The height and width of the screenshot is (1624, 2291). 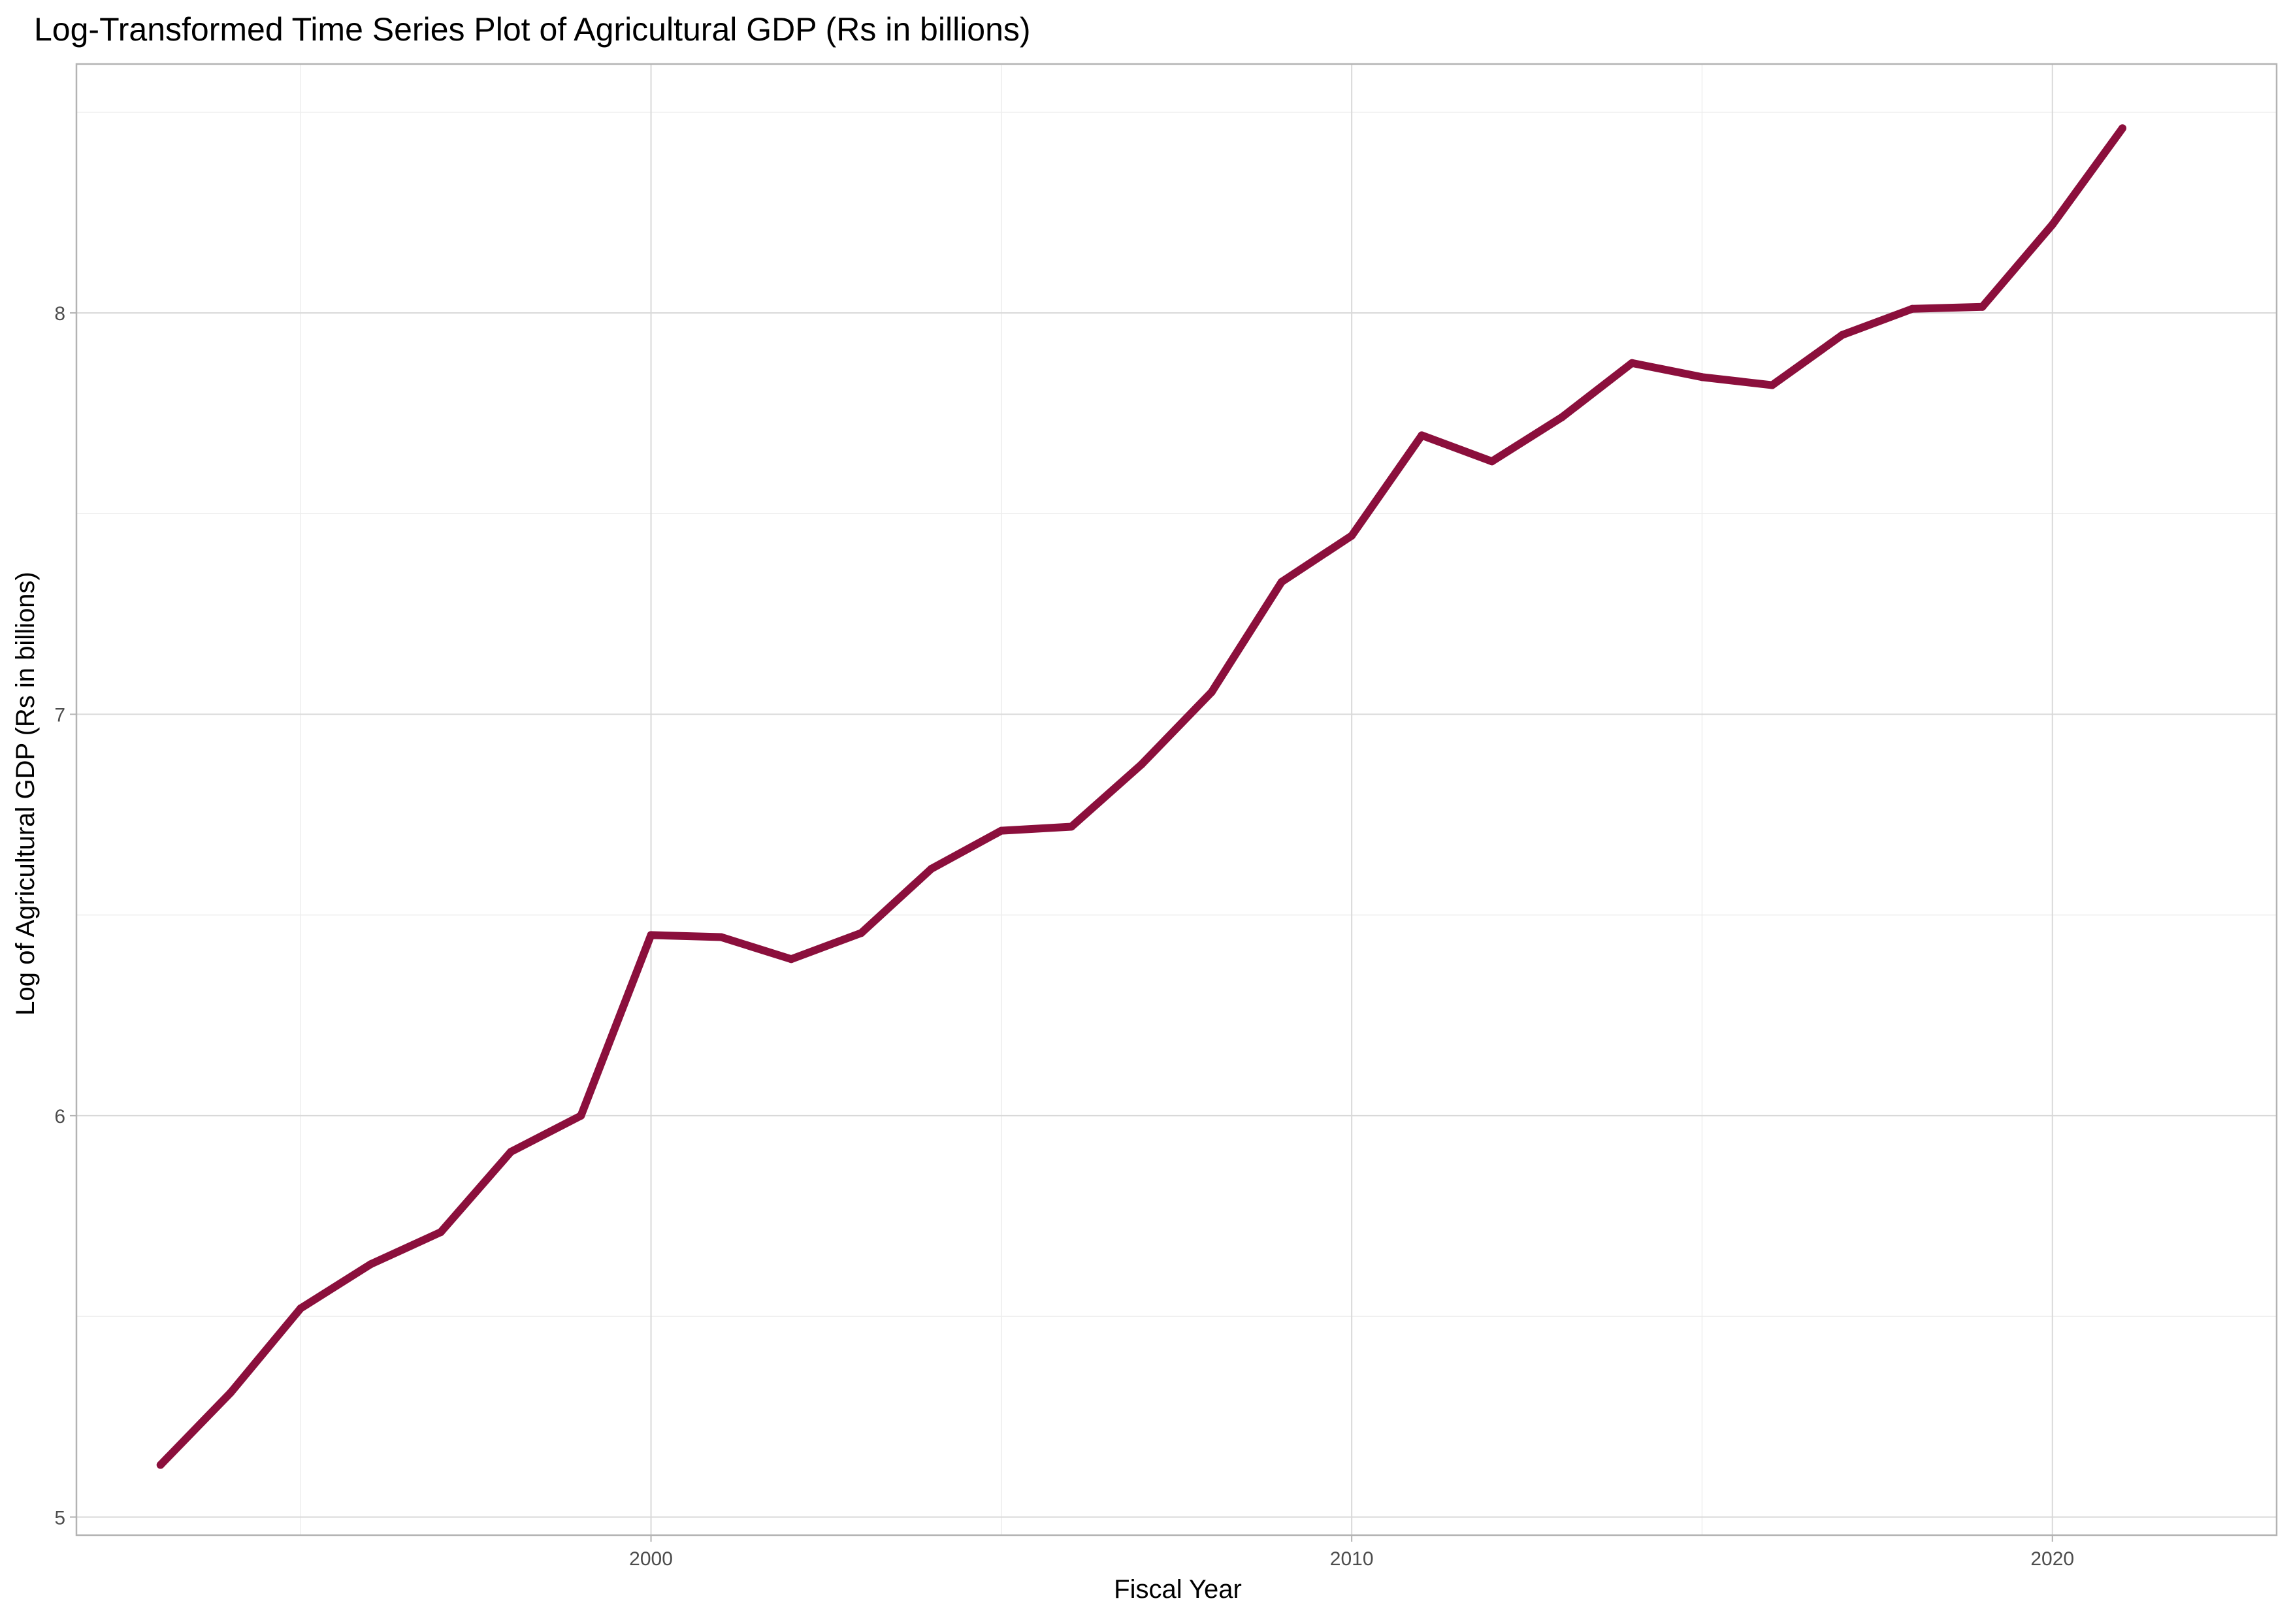 What do you see at coordinates (26, 794) in the screenshot?
I see `y-axis-title: Log of Agricultural GDP (Rs in billions)` at bounding box center [26, 794].